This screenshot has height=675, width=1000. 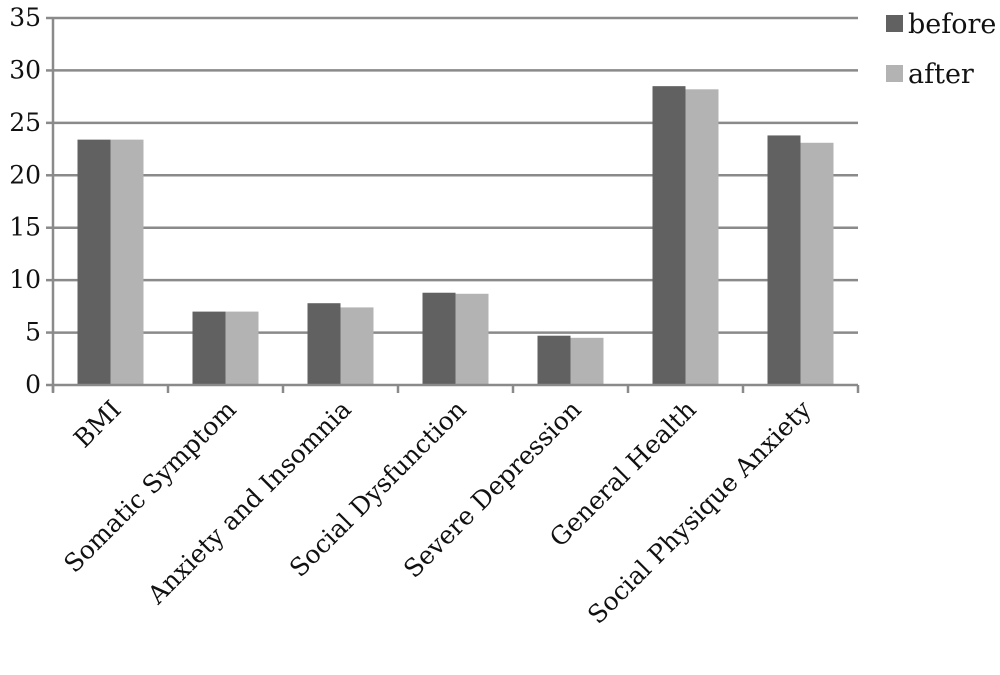 I want to click on legend-label-before: before, so click(x=952, y=24).